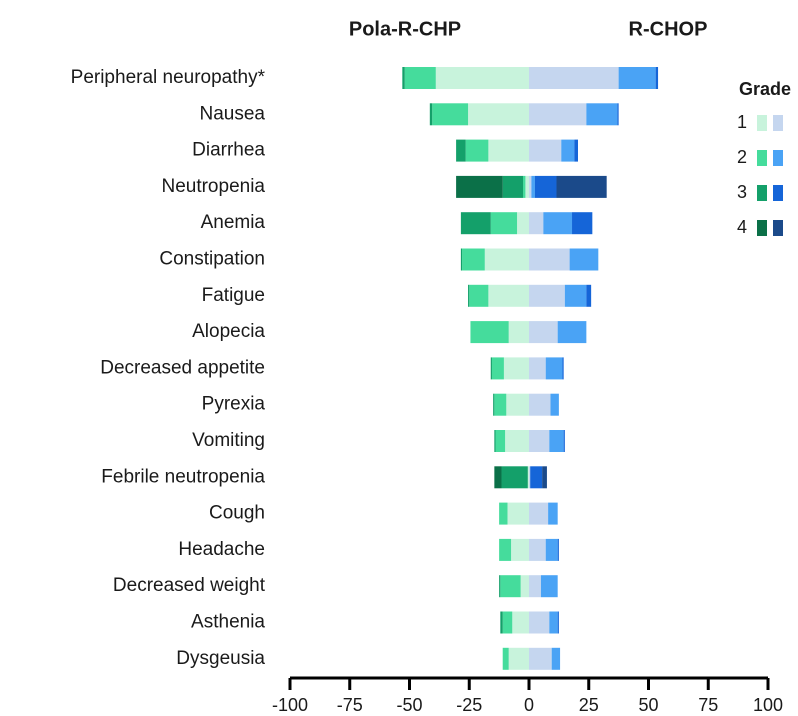 Image resolution: width=798 pixels, height=716 pixels. Describe the element at coordinates (668, 29) in the screenshot. I see `group-title: R-CHOP` at that location.